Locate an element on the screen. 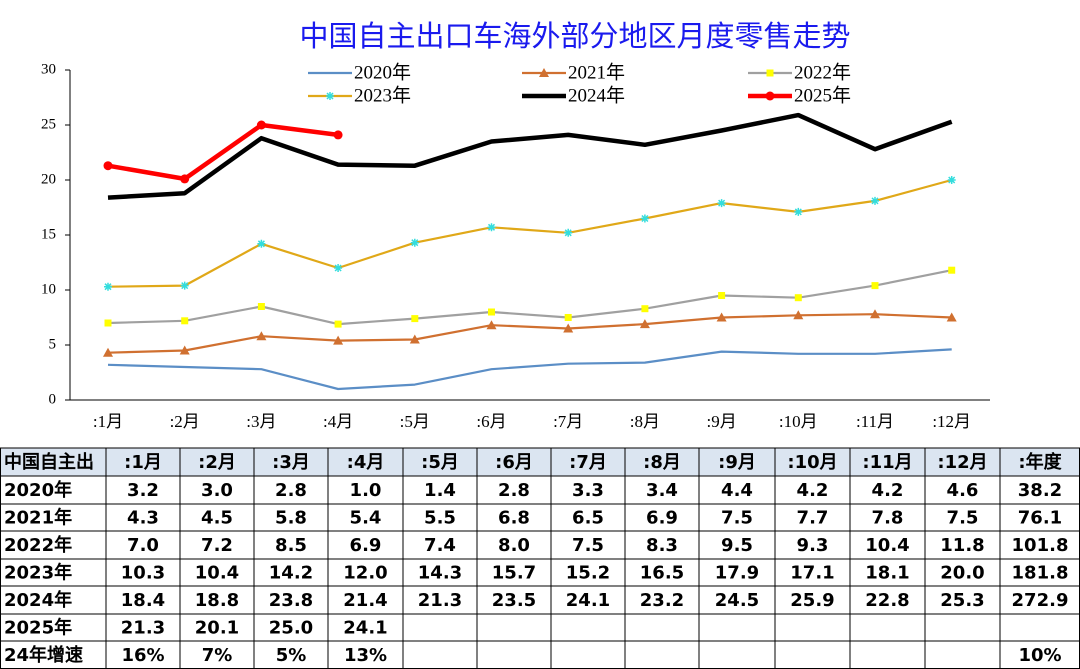 This screenshot has height=669, width=1080. table-value: 20.0 is located at coordinates (962, 573).